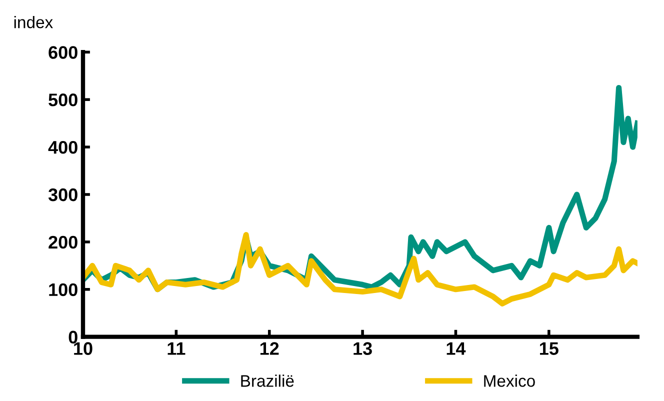 The height and width of the screenshot is (401, 664). What do you see at coordinates (509, 380) in the screenshot?
I see `legend-label: Mexico` at bounding box center [509, 380].